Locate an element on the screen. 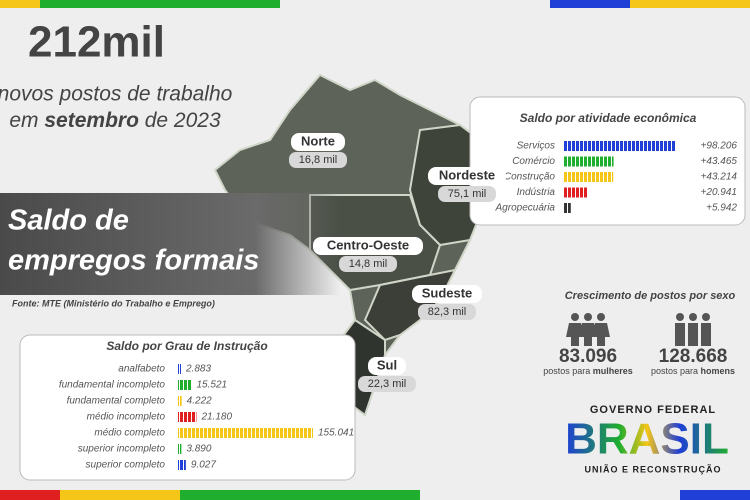  value-label: 155.041 is located at coordinates (336, 433).